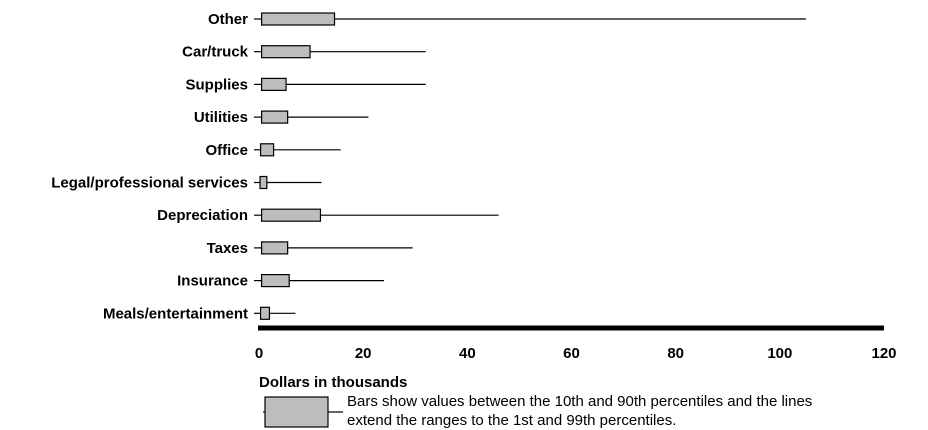 Image resolution: width=928 pixels, height=430 pixels. What do you see at coordinates (675, 353) in the screenshot?
I see `x-tick-label: 80` at bounding box center [675, 353].